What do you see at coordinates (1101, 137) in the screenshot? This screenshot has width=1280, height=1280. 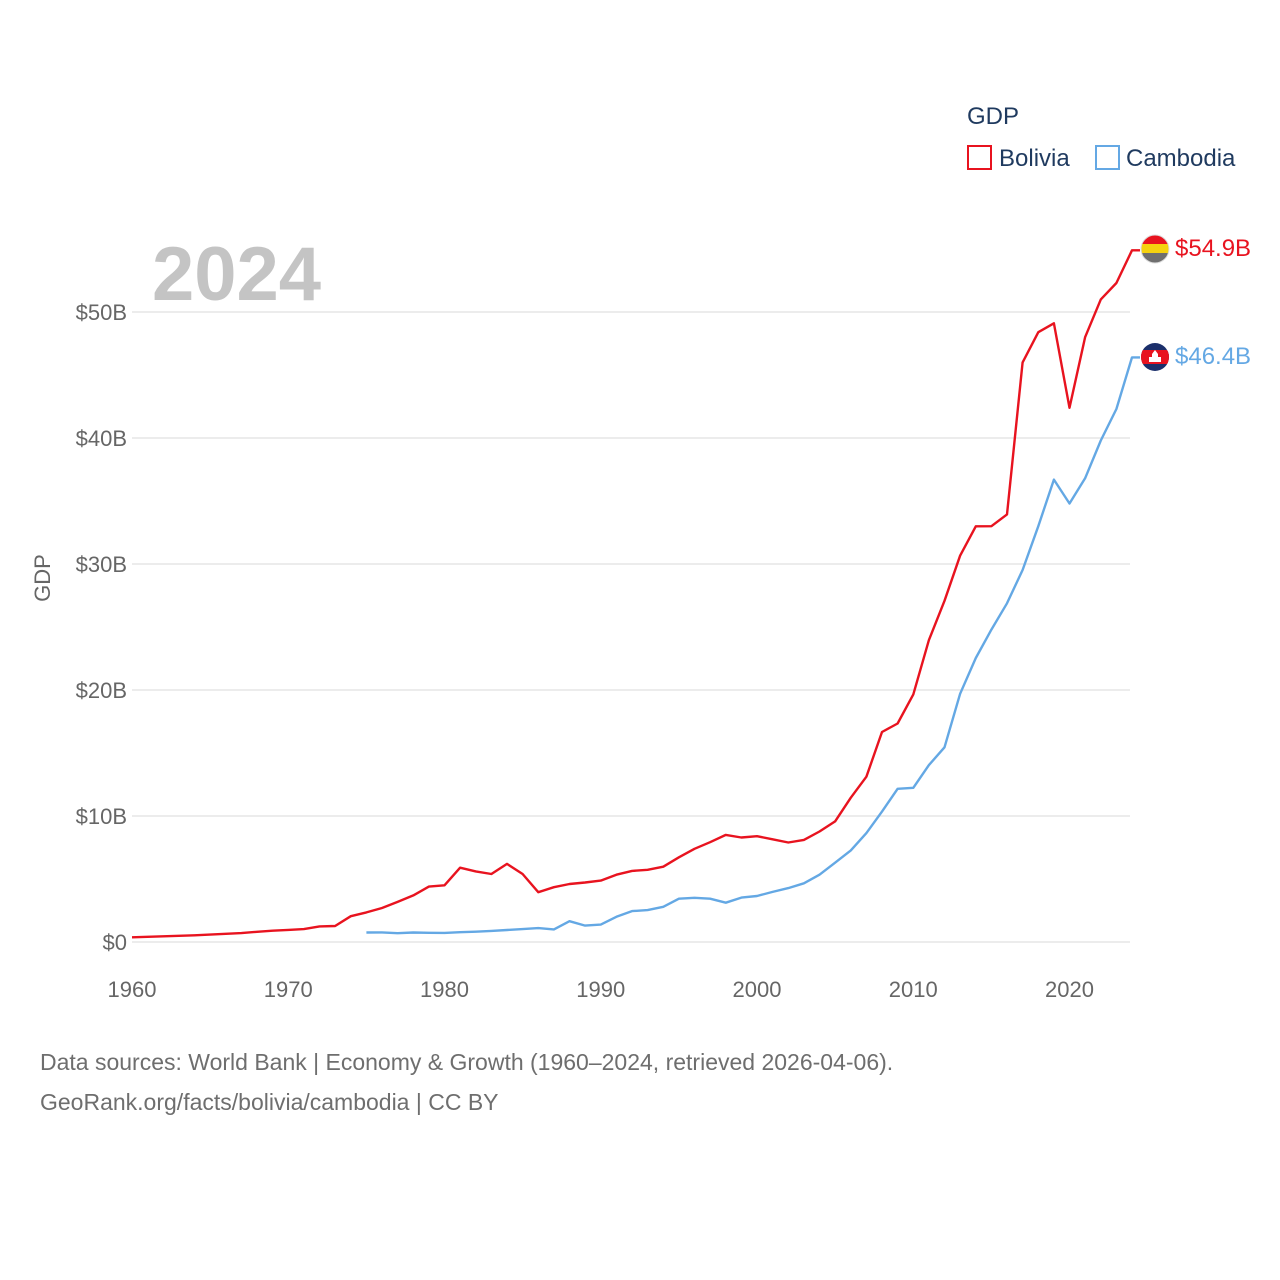 I see `legend: GDP Bolivia Cambodia` at bounding box center [1101, 137].